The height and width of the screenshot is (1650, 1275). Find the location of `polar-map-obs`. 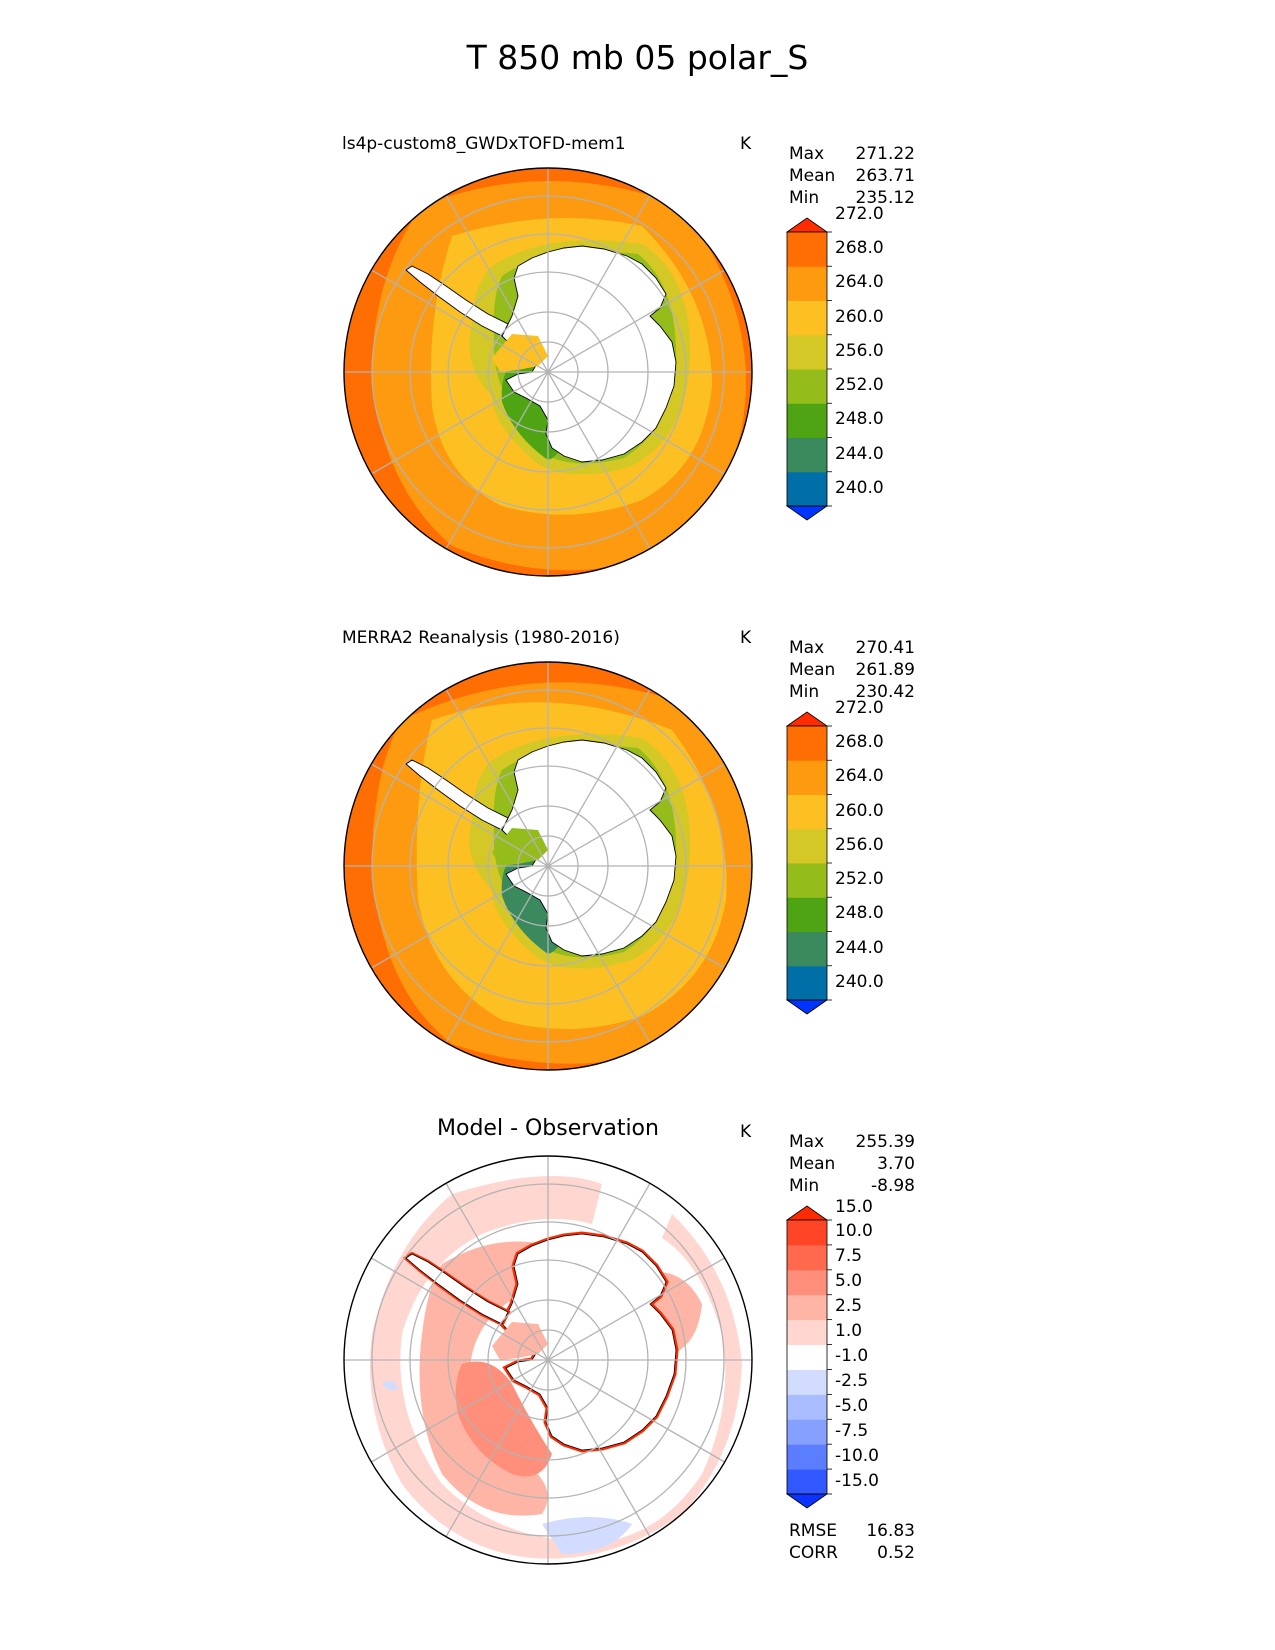

polar-map-obs is located at coordinates (548, 866).